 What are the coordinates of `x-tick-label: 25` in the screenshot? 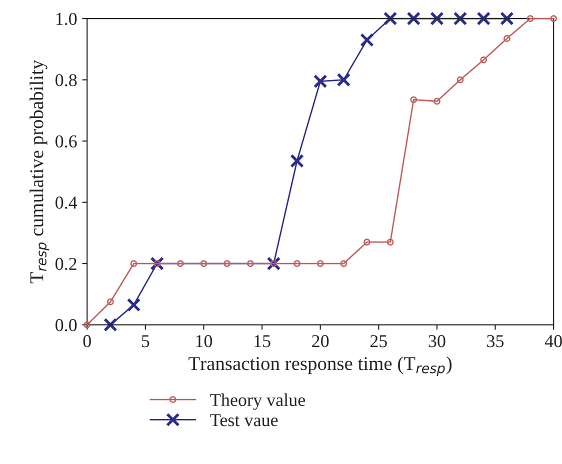 It's located at (378, 341).